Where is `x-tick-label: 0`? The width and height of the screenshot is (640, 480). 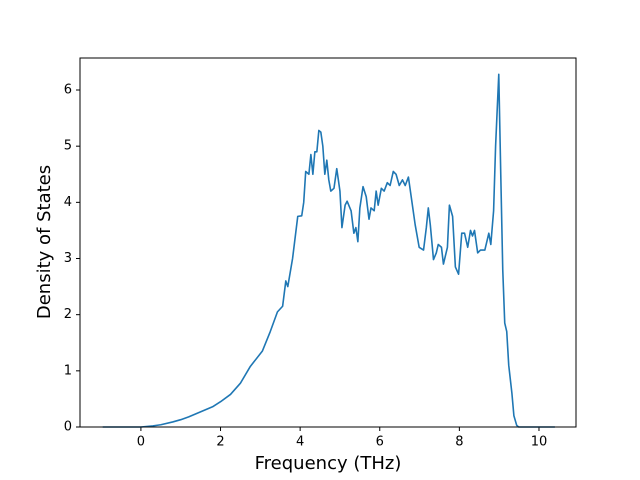
x-tick-label: 0 is located at coordinates (141, 442).